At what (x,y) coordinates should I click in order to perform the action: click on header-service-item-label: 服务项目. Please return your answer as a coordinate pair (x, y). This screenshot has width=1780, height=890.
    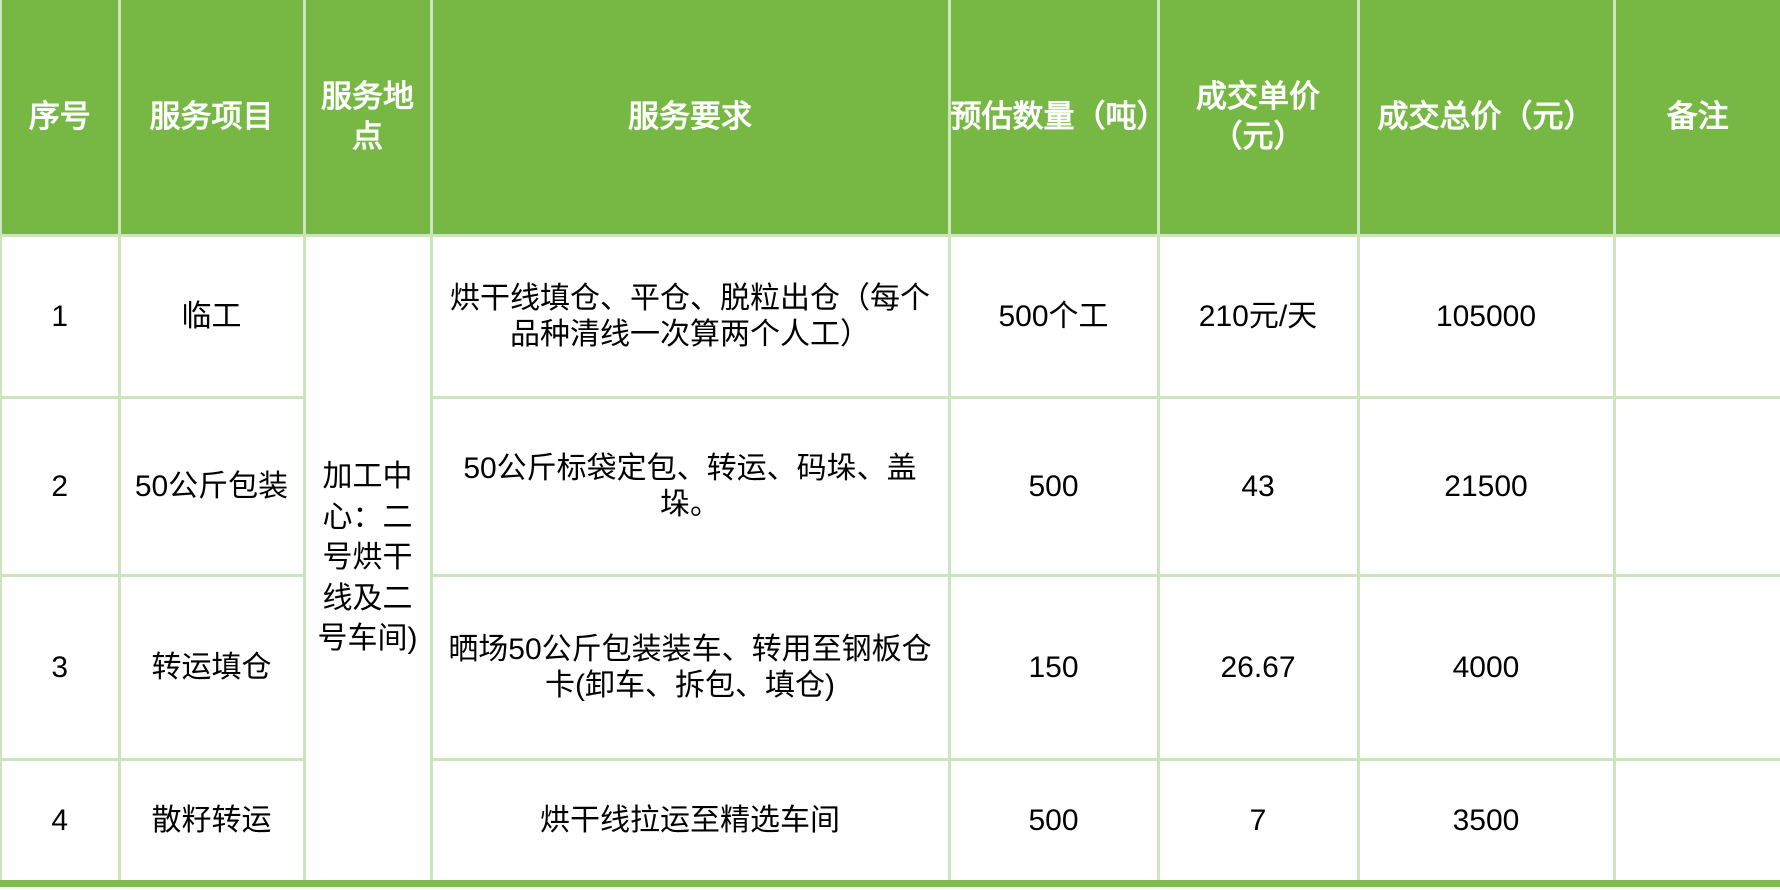
    Looking at the image, I should click on (211, 116).